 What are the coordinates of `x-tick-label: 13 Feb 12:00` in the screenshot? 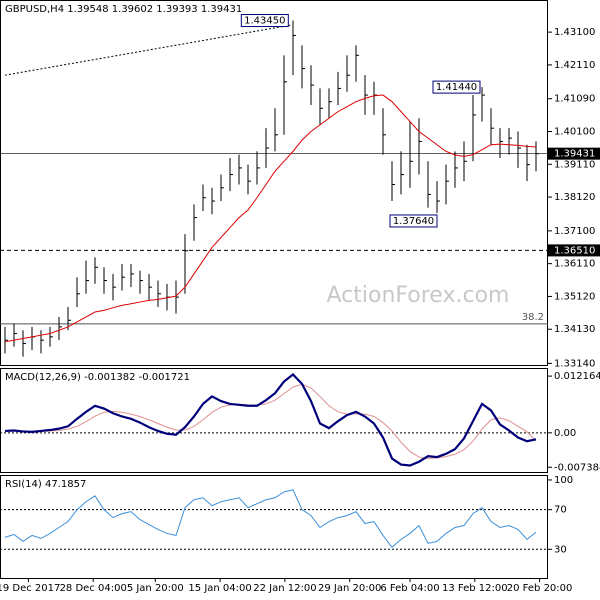 It's located at (475, 588).